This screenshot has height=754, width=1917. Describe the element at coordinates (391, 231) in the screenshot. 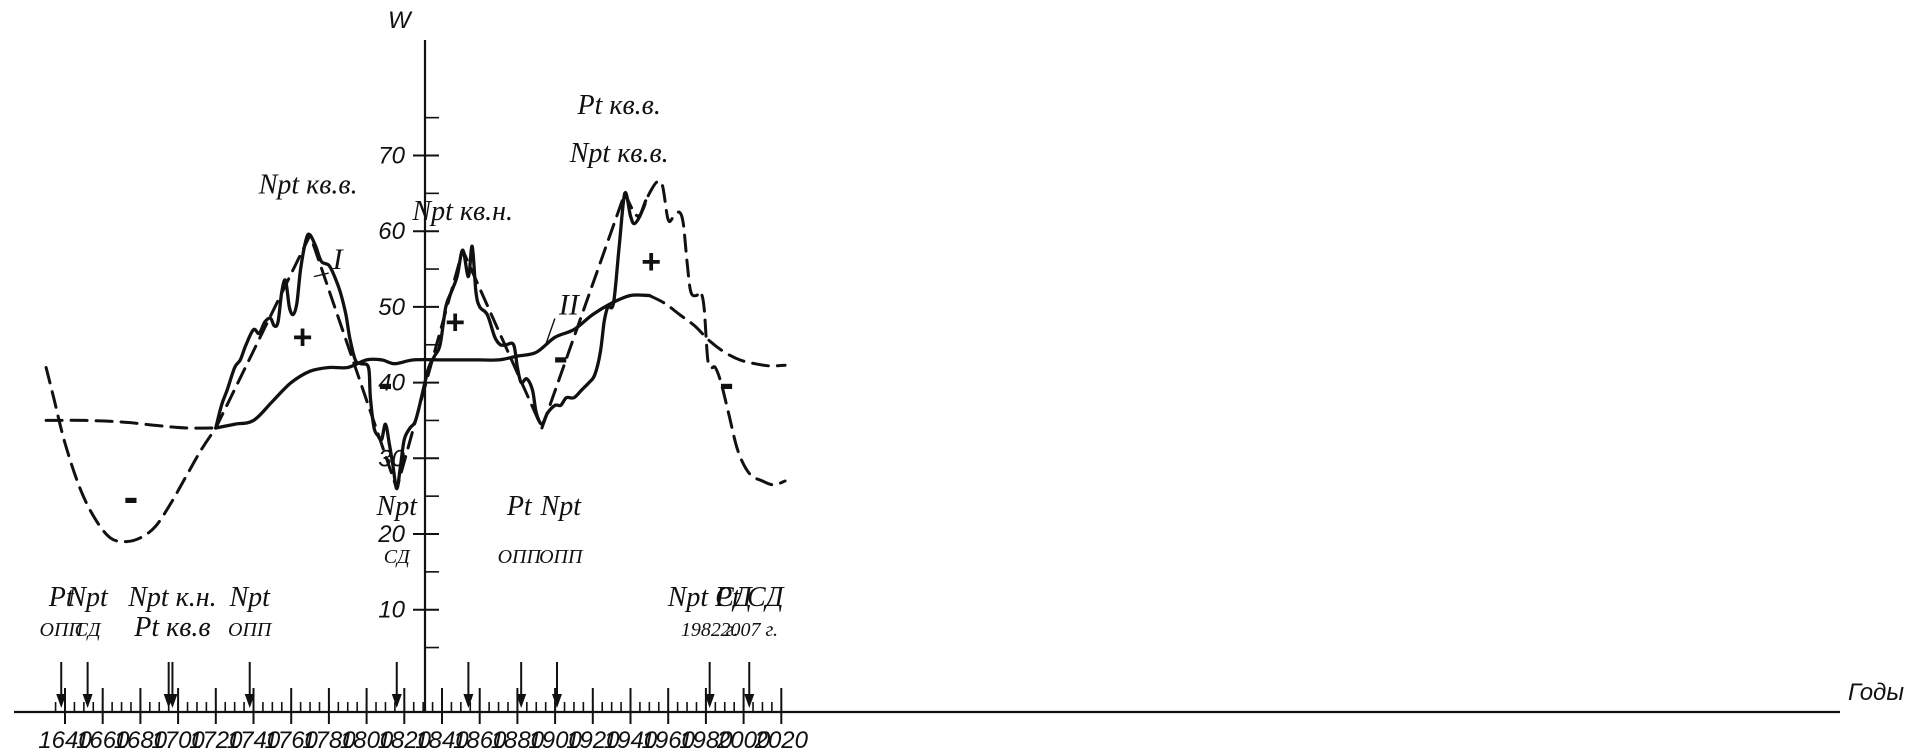

I see `y-tick-label: 60` at that location.